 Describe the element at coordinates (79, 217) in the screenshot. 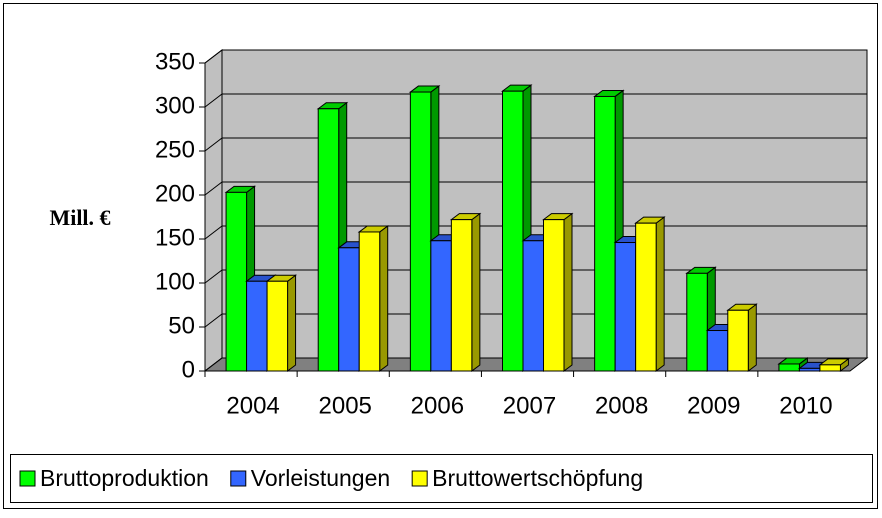

I see `y-axis-label: Mill. €` at that location.